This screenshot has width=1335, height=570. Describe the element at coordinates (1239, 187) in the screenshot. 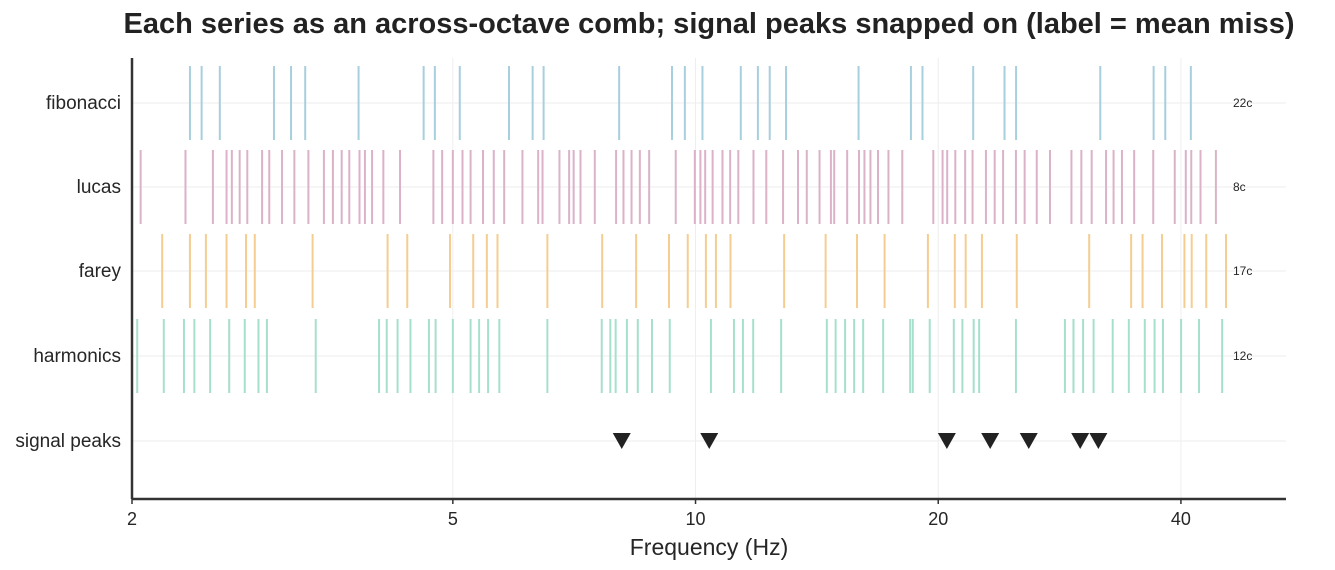

I see `mean-miss-label-lucas: 8c` at that location.